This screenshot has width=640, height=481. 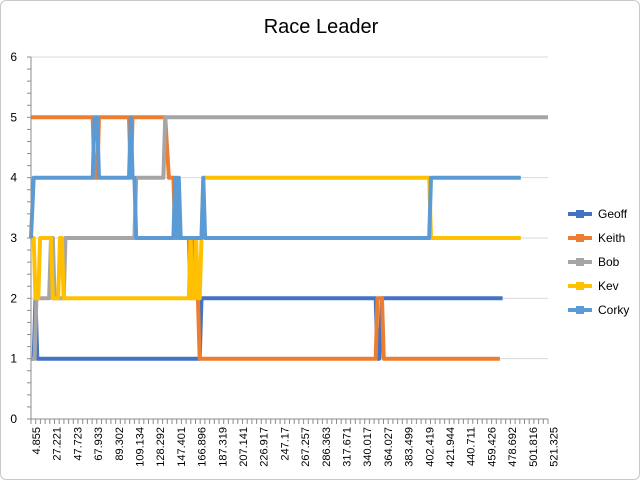 What do you see at coordinates (13, 359) in the screenshot?
I see `y-tick-label: 1` at bounding box center [13, 359].